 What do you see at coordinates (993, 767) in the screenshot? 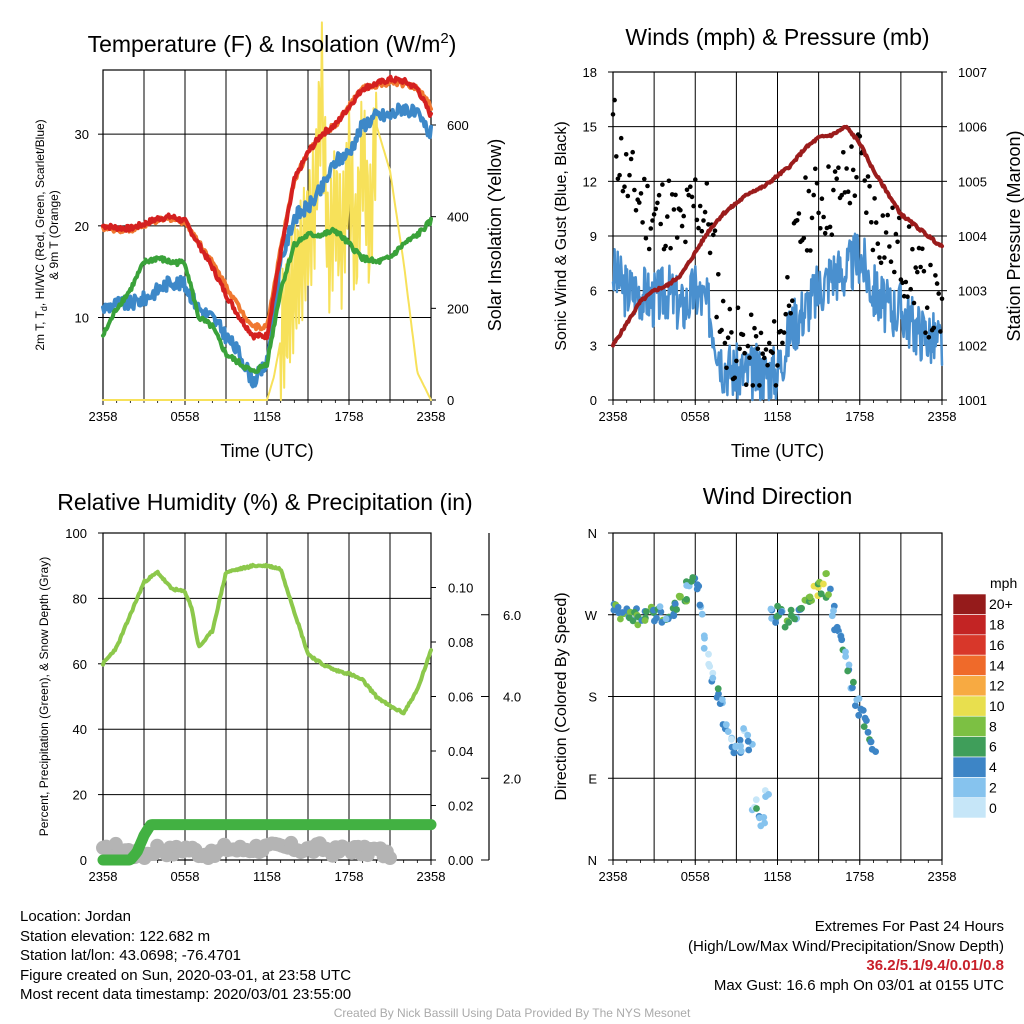
I see `colorbar-label: 4` at bounding box center [993, 767].